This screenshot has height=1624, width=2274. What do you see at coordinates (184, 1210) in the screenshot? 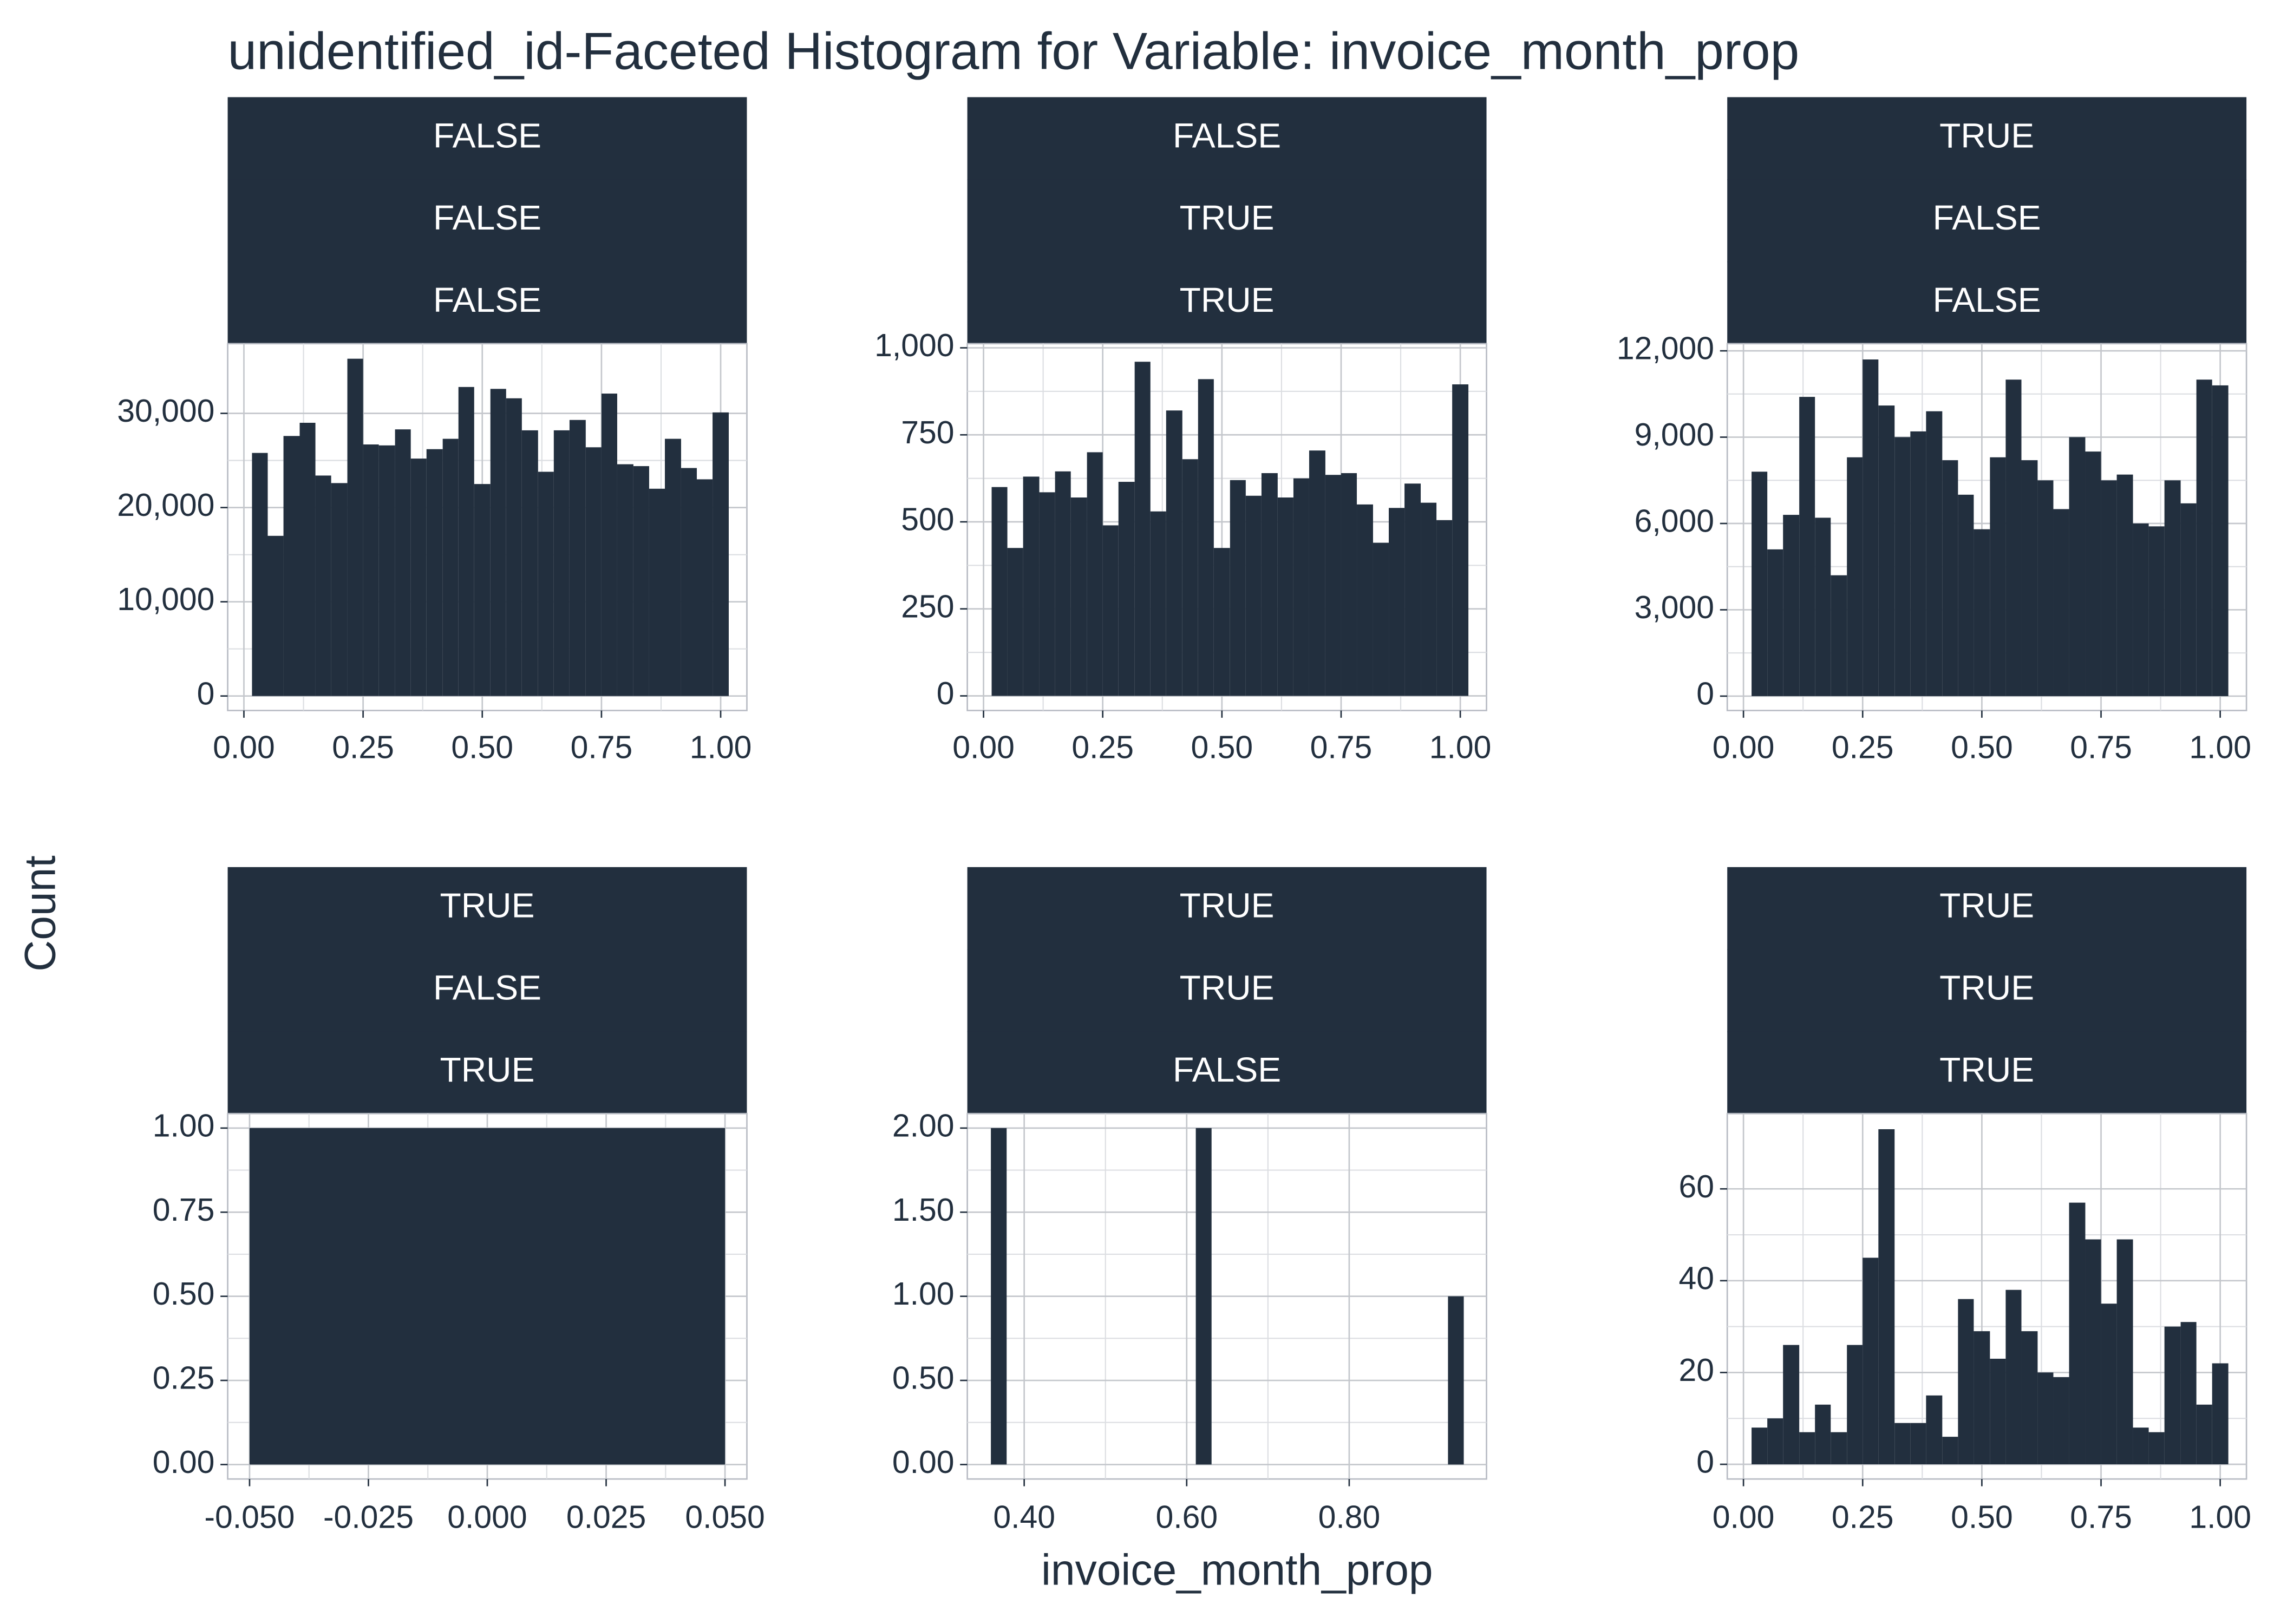
I see `y-tick-label: 0.75` at bounding box center [184, 1210].